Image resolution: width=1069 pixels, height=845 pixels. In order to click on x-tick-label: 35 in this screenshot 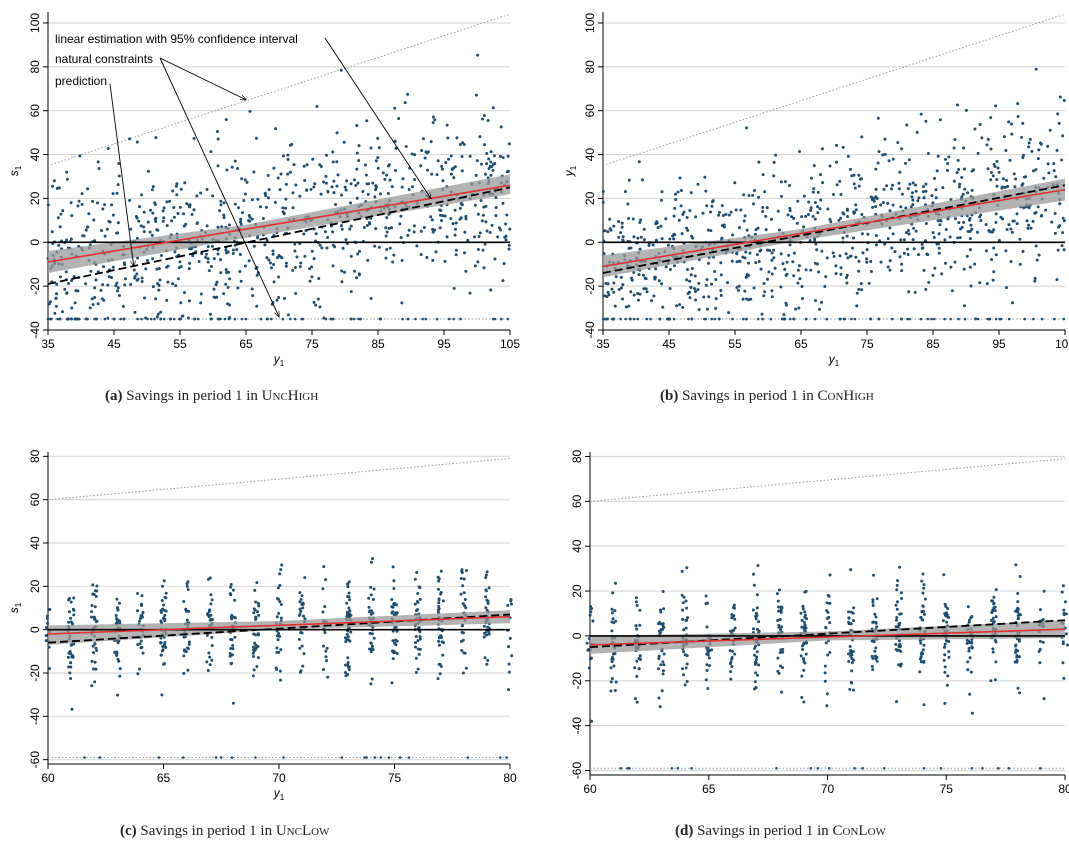, I will do `click(48, 344)`.